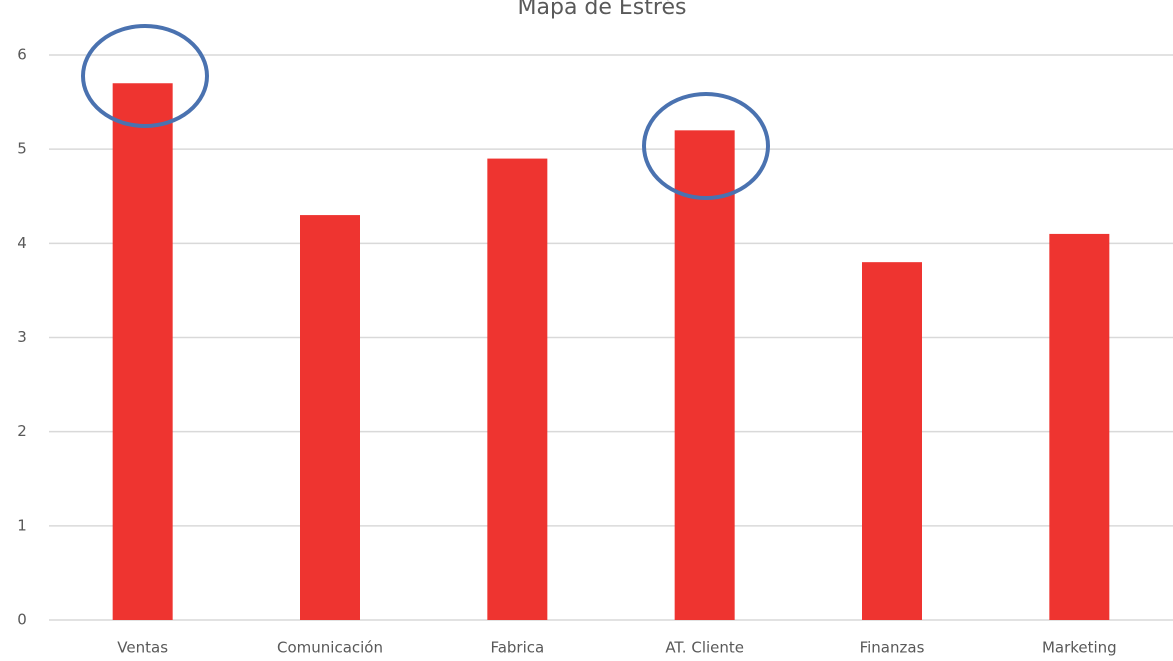 Image resolution: width=1173 pixels, height=661 pixels. What do you see at coordinates (22, 525) in the screenshot?
I see `y-tick-label: 1` at bounding box center [22, 525].